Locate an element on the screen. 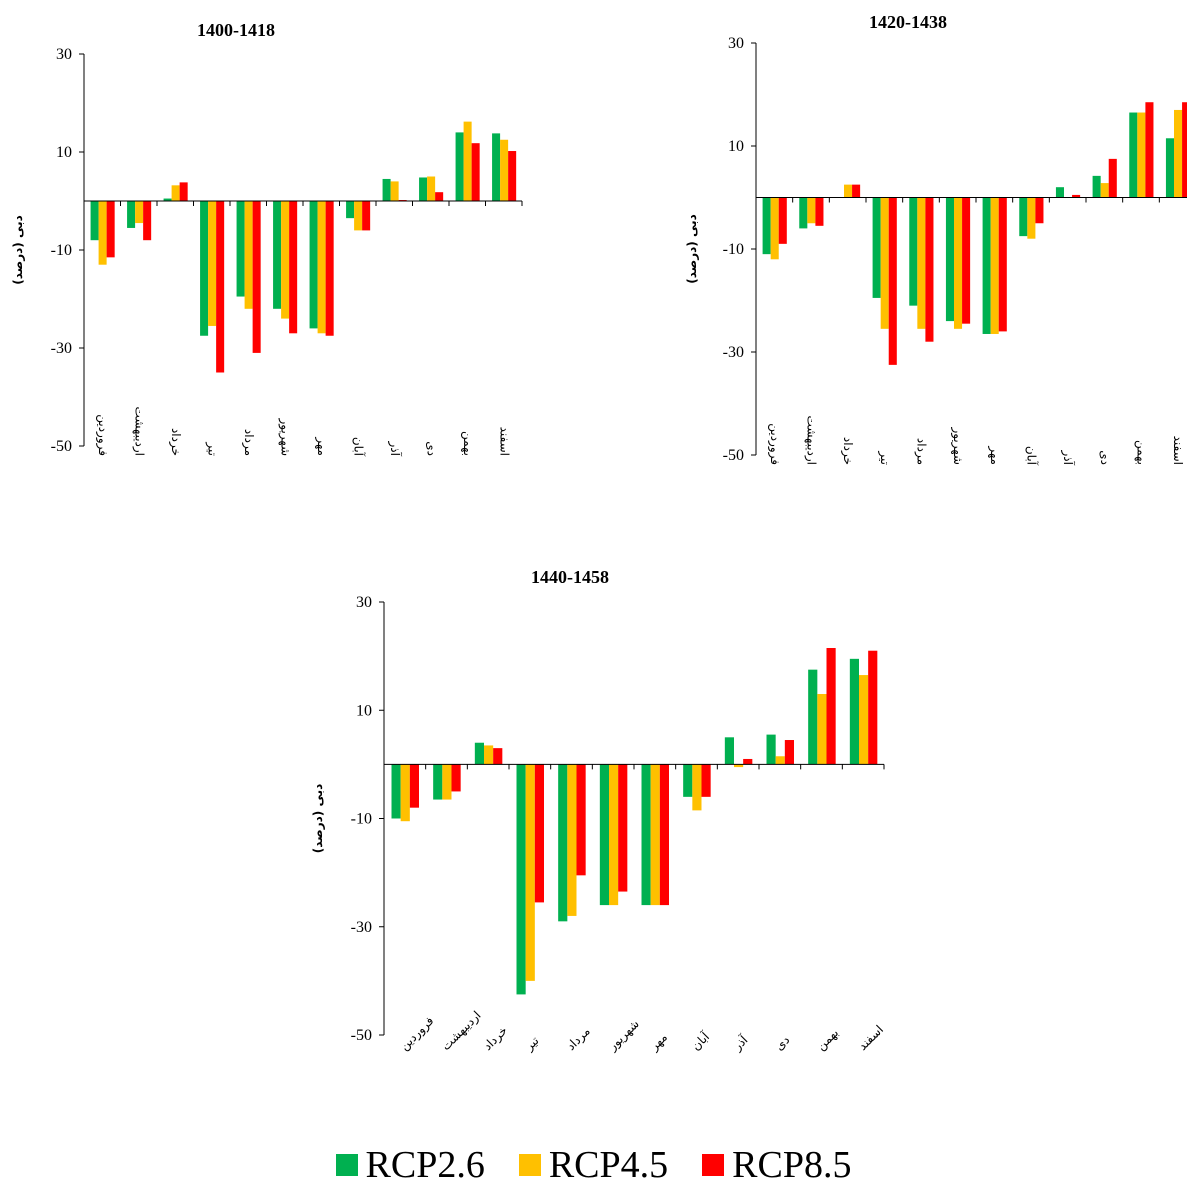 The width and height of the screenshot is (1187, 1193). legend-item-rcp85: RCP8.5 is located at coordinates (776, 1165).